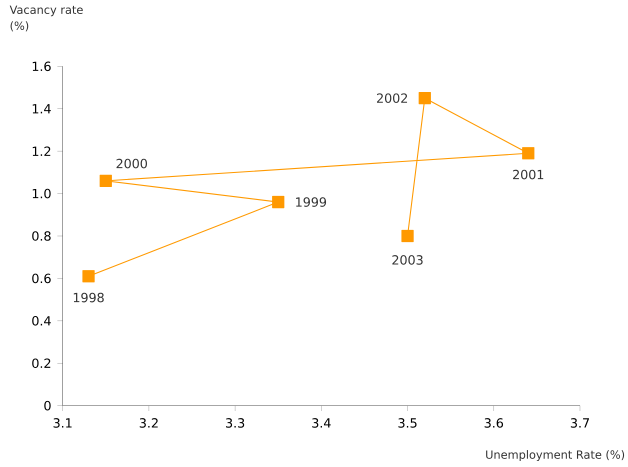 This screenshot has width=628, height=467. Describe the element at coordinates (41, 279) in the screenshot. I see `y-tick-label: 0.6` at that location.